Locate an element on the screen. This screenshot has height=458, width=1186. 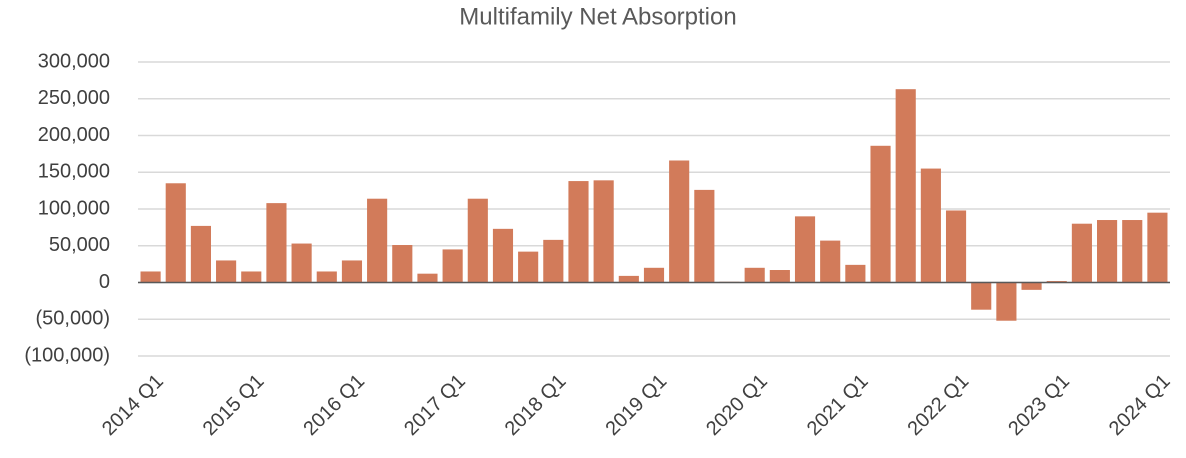
y-tick-label: 100,000 is located at coordinates (74, 208).